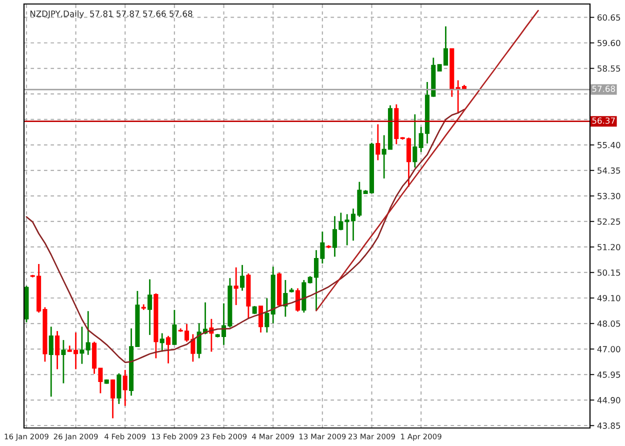 Image resolution: width=625 pixels, height=446 pixels. Describe the element at coordinates (609, 43) in the screenshot. I see `y-tick-label: 59.60` at that location.